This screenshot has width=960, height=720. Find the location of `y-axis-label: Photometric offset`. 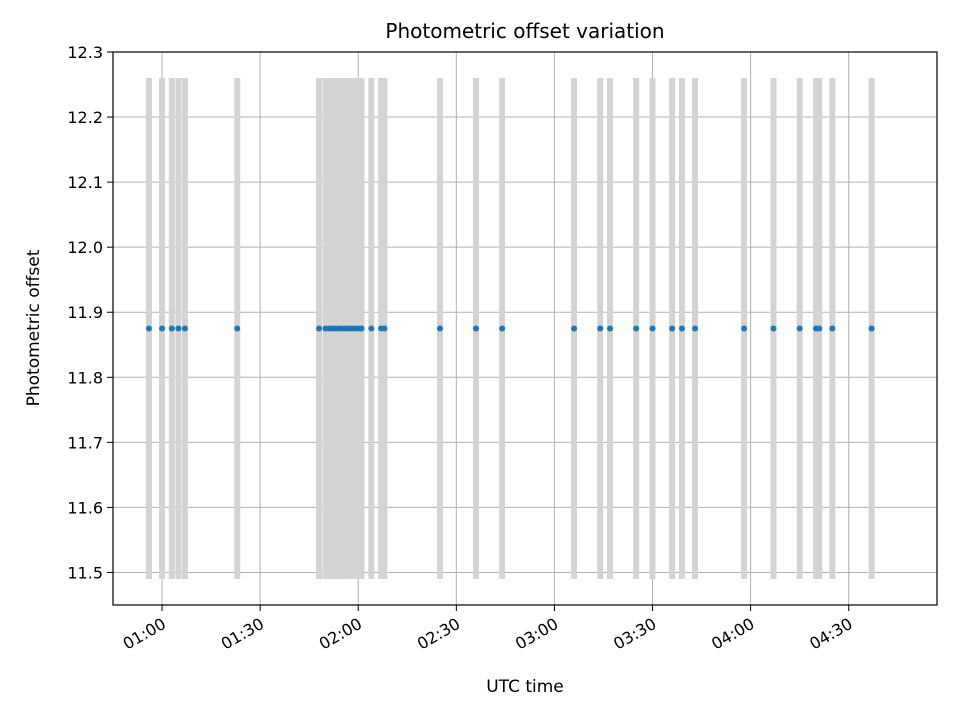

y-axis-label: Photometric offset is located at coordinates (34, 327).